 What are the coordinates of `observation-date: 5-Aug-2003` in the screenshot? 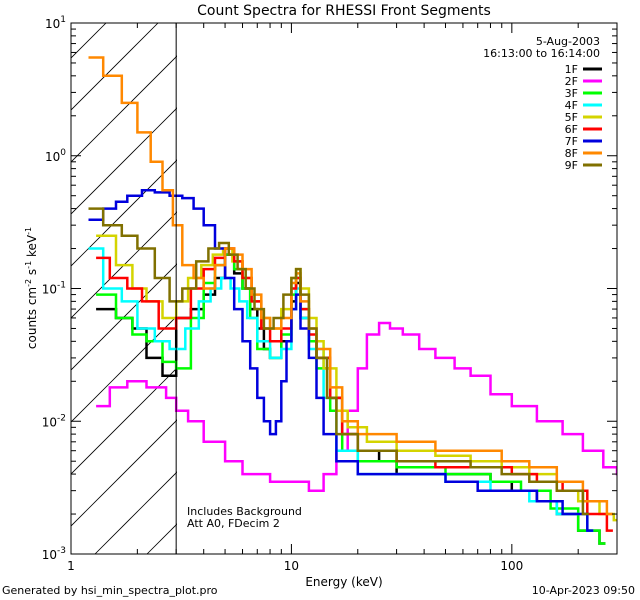 It's located at (568, 41).